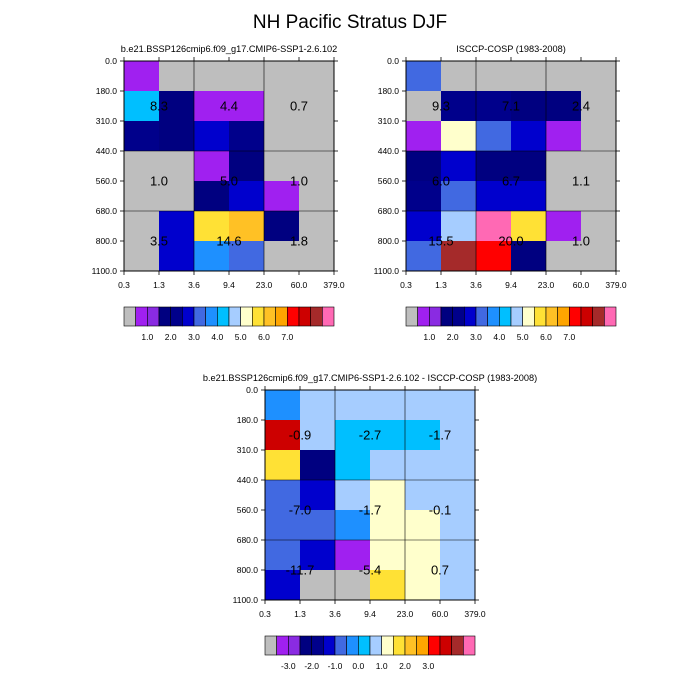 The image size is (700, 700). What do you see at coordinates (475, 614) in the screenshot?
I see `x-tick-label: 379.0` at bounding box center [475, 614].